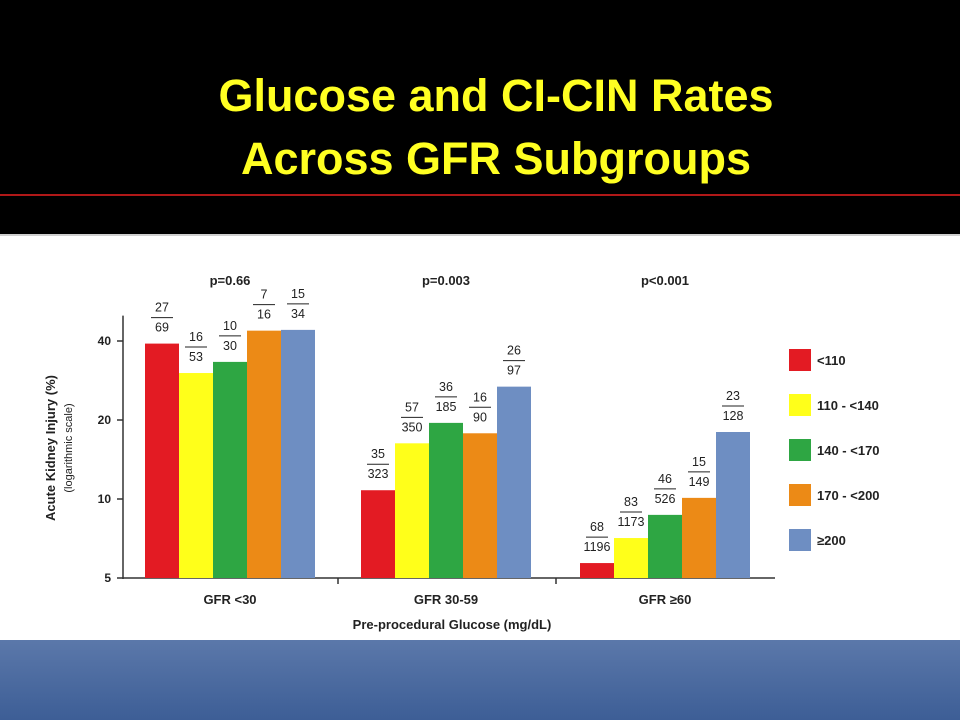 The width and height of the screenshot is (960, 720). I want to click on x-category-label: GFR ≥60, so click(665, 599).